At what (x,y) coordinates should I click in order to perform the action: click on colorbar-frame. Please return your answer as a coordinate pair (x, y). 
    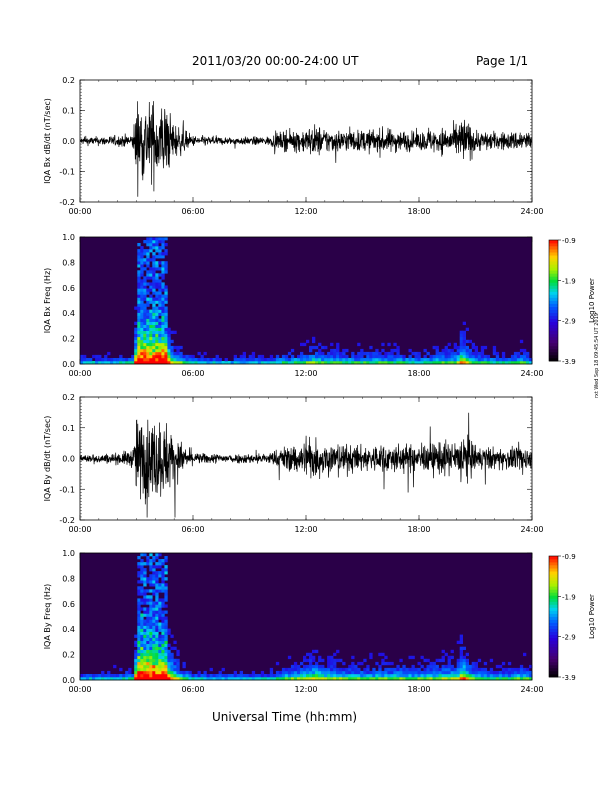
    Looking at the image, I should click on (553, 616).